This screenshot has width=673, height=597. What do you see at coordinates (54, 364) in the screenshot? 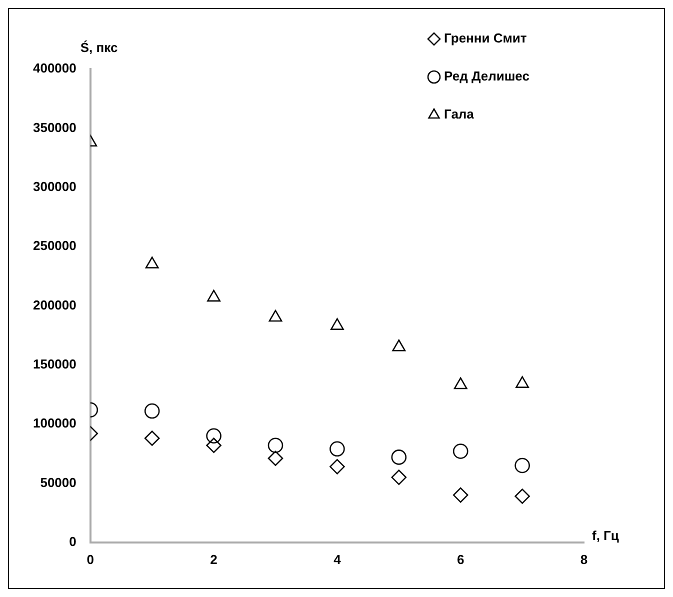
I see `y-tick-label: 150000` at bounding box center [54, 364].